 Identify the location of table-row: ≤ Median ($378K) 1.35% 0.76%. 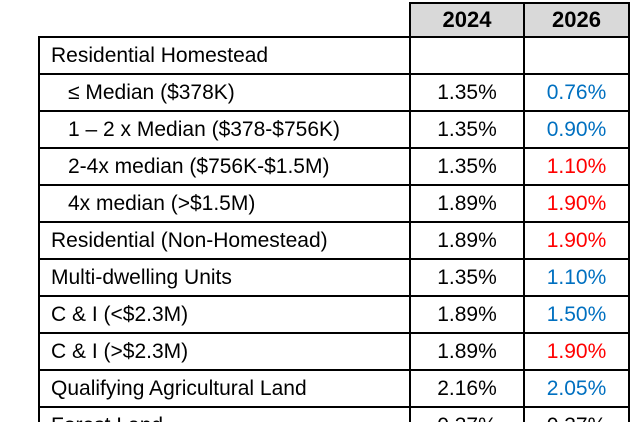
(334, 92).